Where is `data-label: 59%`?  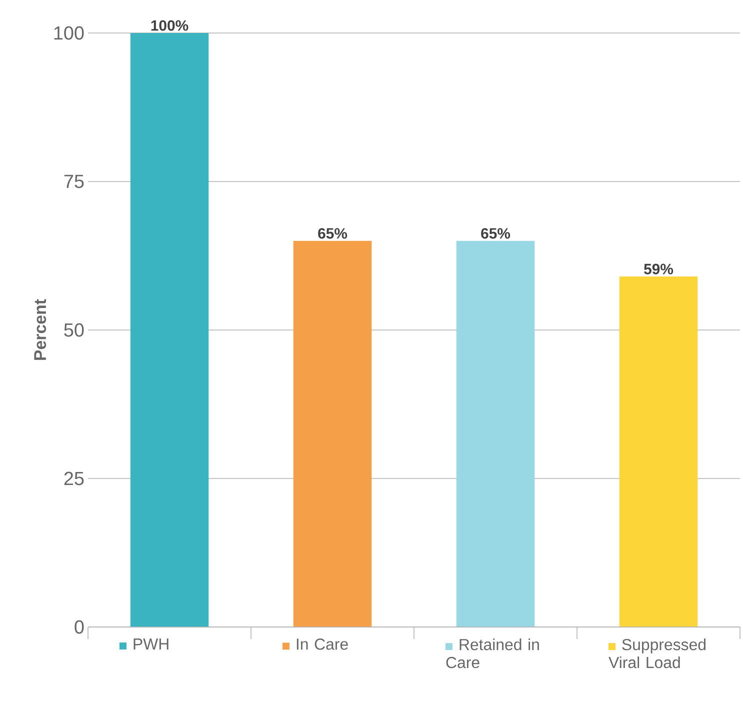
data-label: 59% is located at coordinates (659, 269).